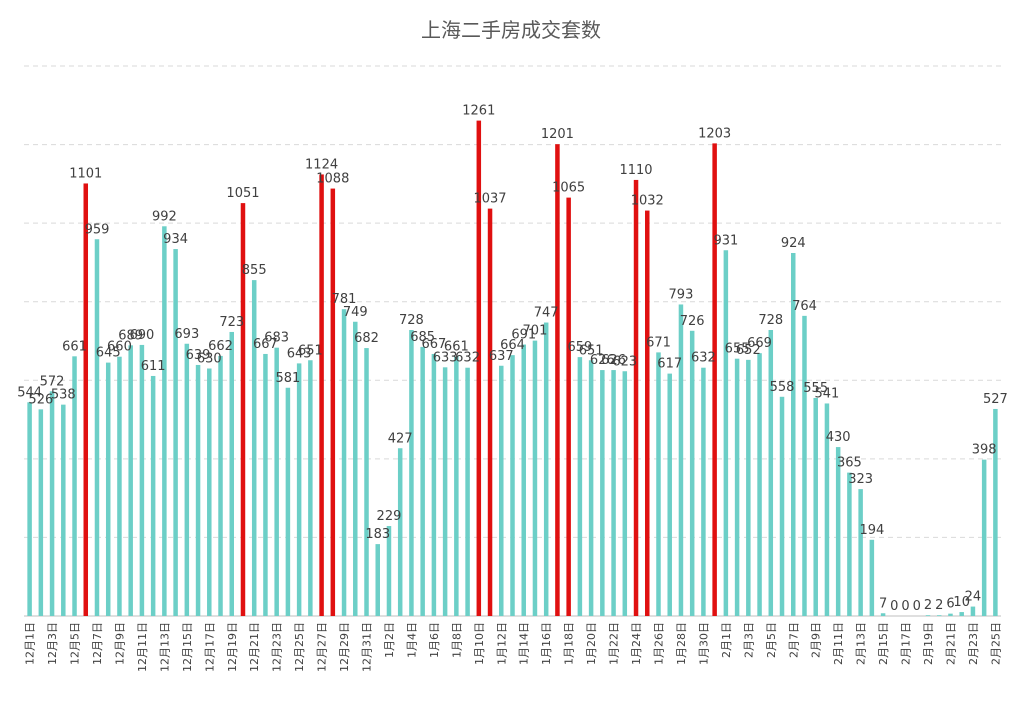 This screenshot has width=1022, height=703. Describe the element at coordinates (63, 510) in the screenshot. I see `bar-12月4日` at that location.